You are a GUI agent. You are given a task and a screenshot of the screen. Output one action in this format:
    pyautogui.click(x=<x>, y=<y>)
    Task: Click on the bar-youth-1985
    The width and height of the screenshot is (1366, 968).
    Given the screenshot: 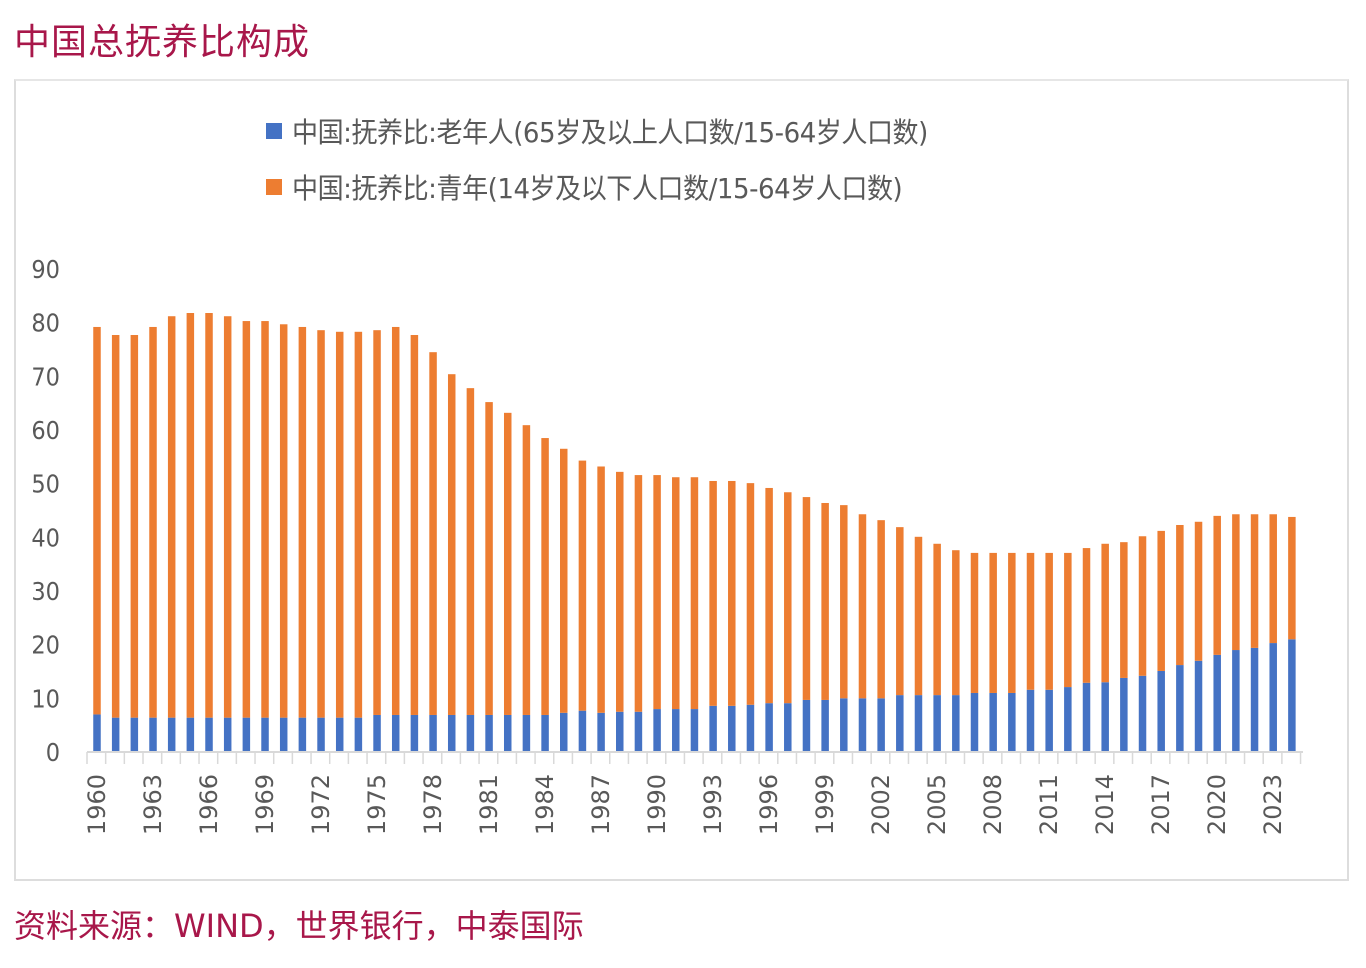 What is the action you would take?
    pyautogui.click(x=564, y=580)
    